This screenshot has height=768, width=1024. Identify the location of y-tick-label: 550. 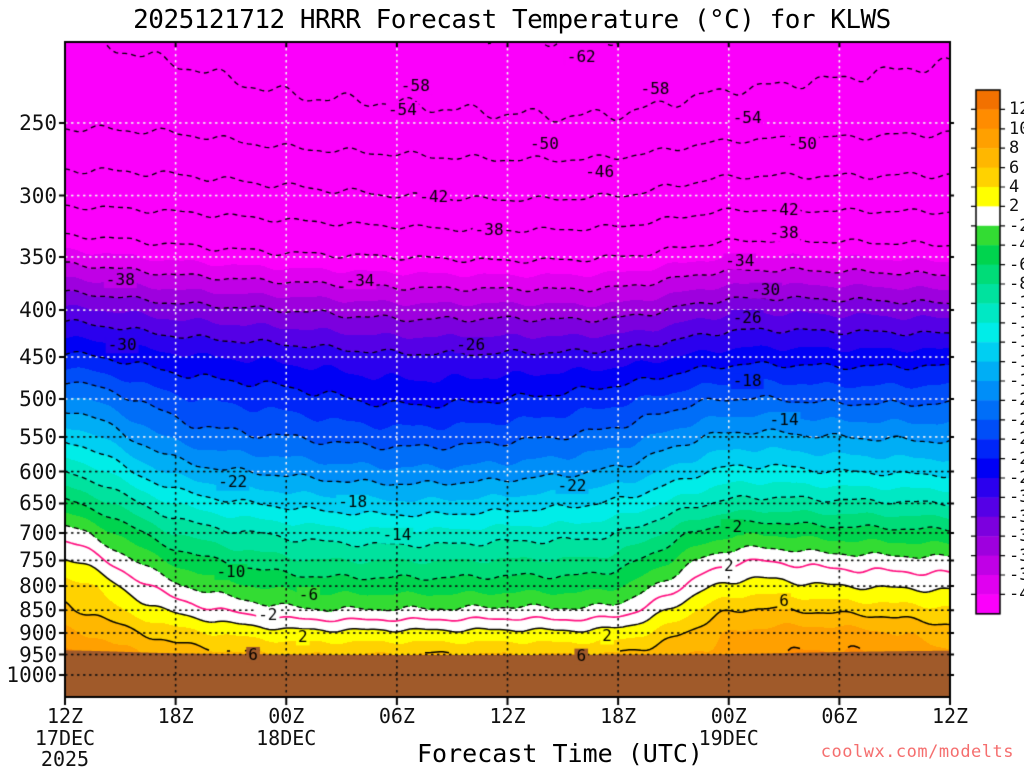
(38, 436).